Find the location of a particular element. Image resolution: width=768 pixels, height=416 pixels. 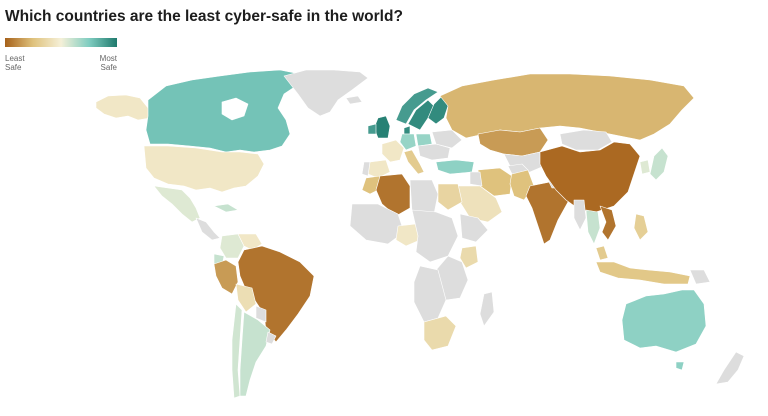

region-uk is located at coordinates (382, 127).